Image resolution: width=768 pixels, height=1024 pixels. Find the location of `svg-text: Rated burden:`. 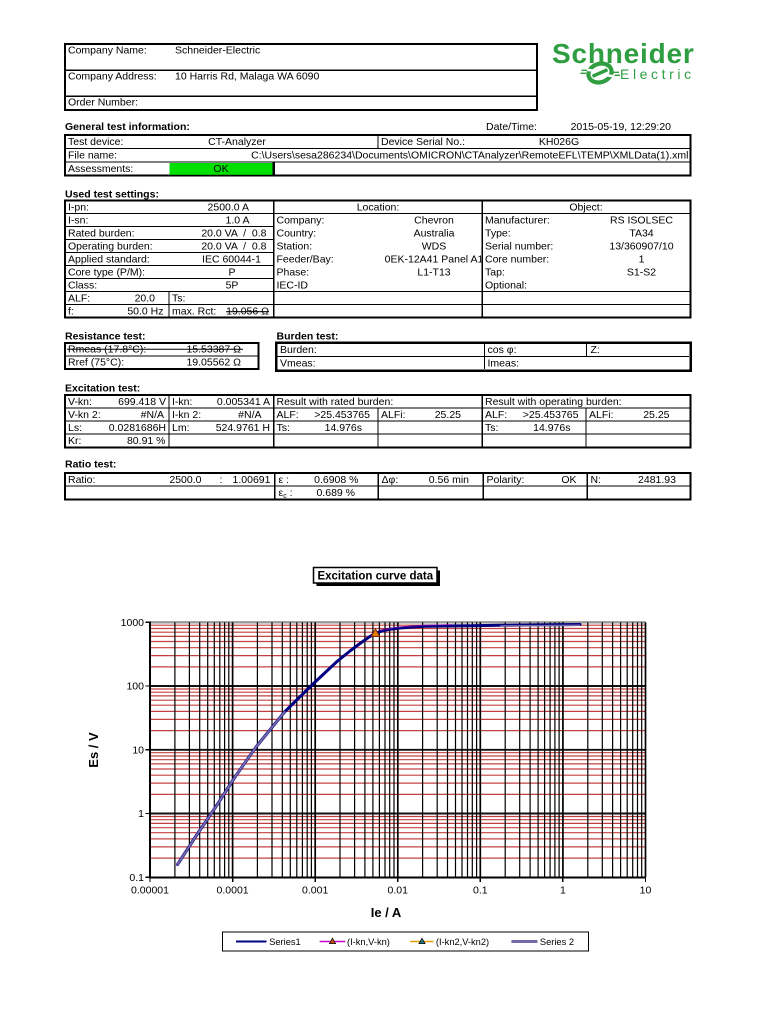

svg-text: Rated burden: is located at coordinates (101, 234).